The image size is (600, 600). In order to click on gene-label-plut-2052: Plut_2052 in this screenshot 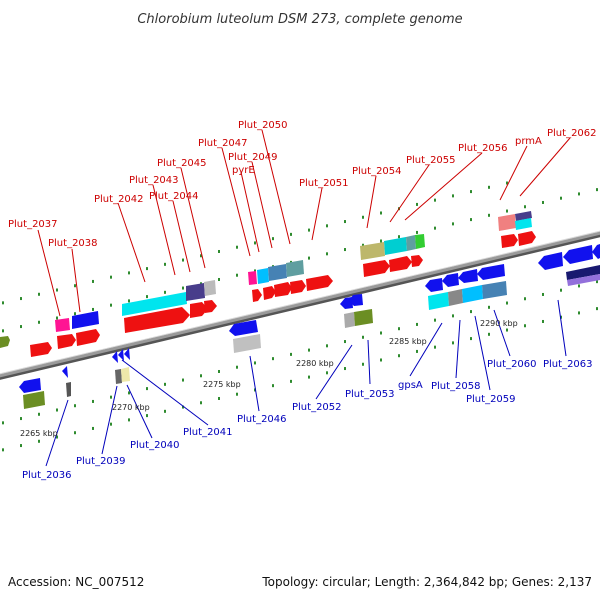, I will do `click(317, 407)`.